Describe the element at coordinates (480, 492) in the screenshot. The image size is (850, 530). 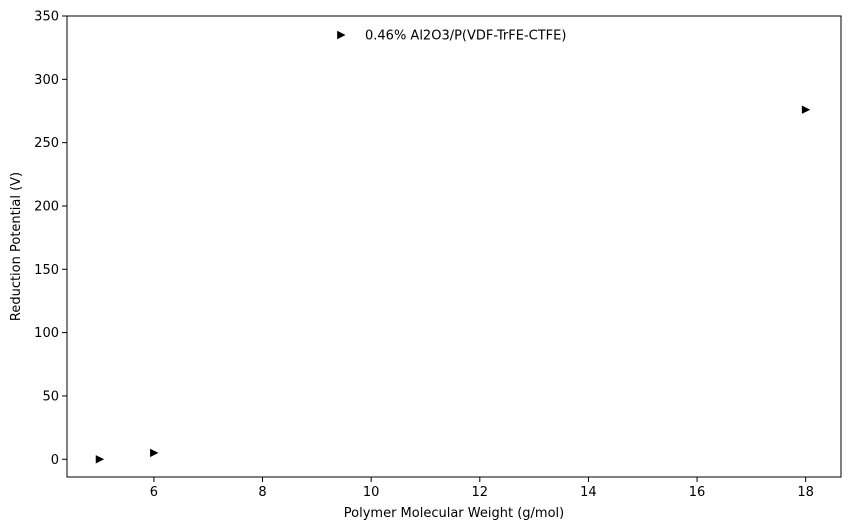
I see `x-tick-label-3: 12` at that location.